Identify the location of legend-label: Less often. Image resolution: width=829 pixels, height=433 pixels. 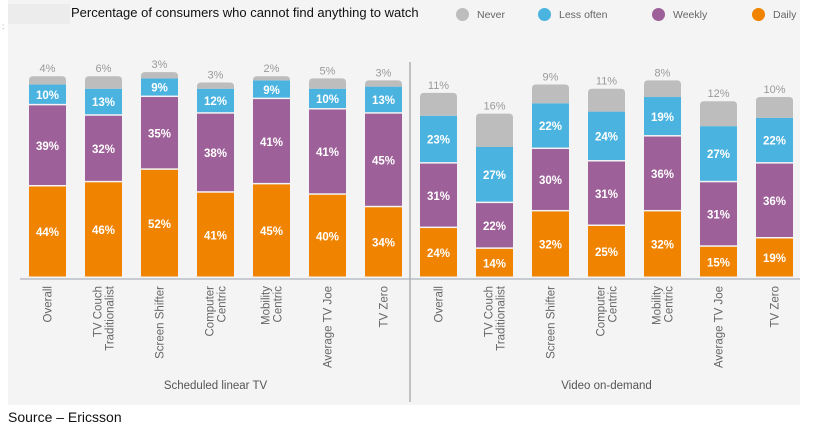
(583, 14).